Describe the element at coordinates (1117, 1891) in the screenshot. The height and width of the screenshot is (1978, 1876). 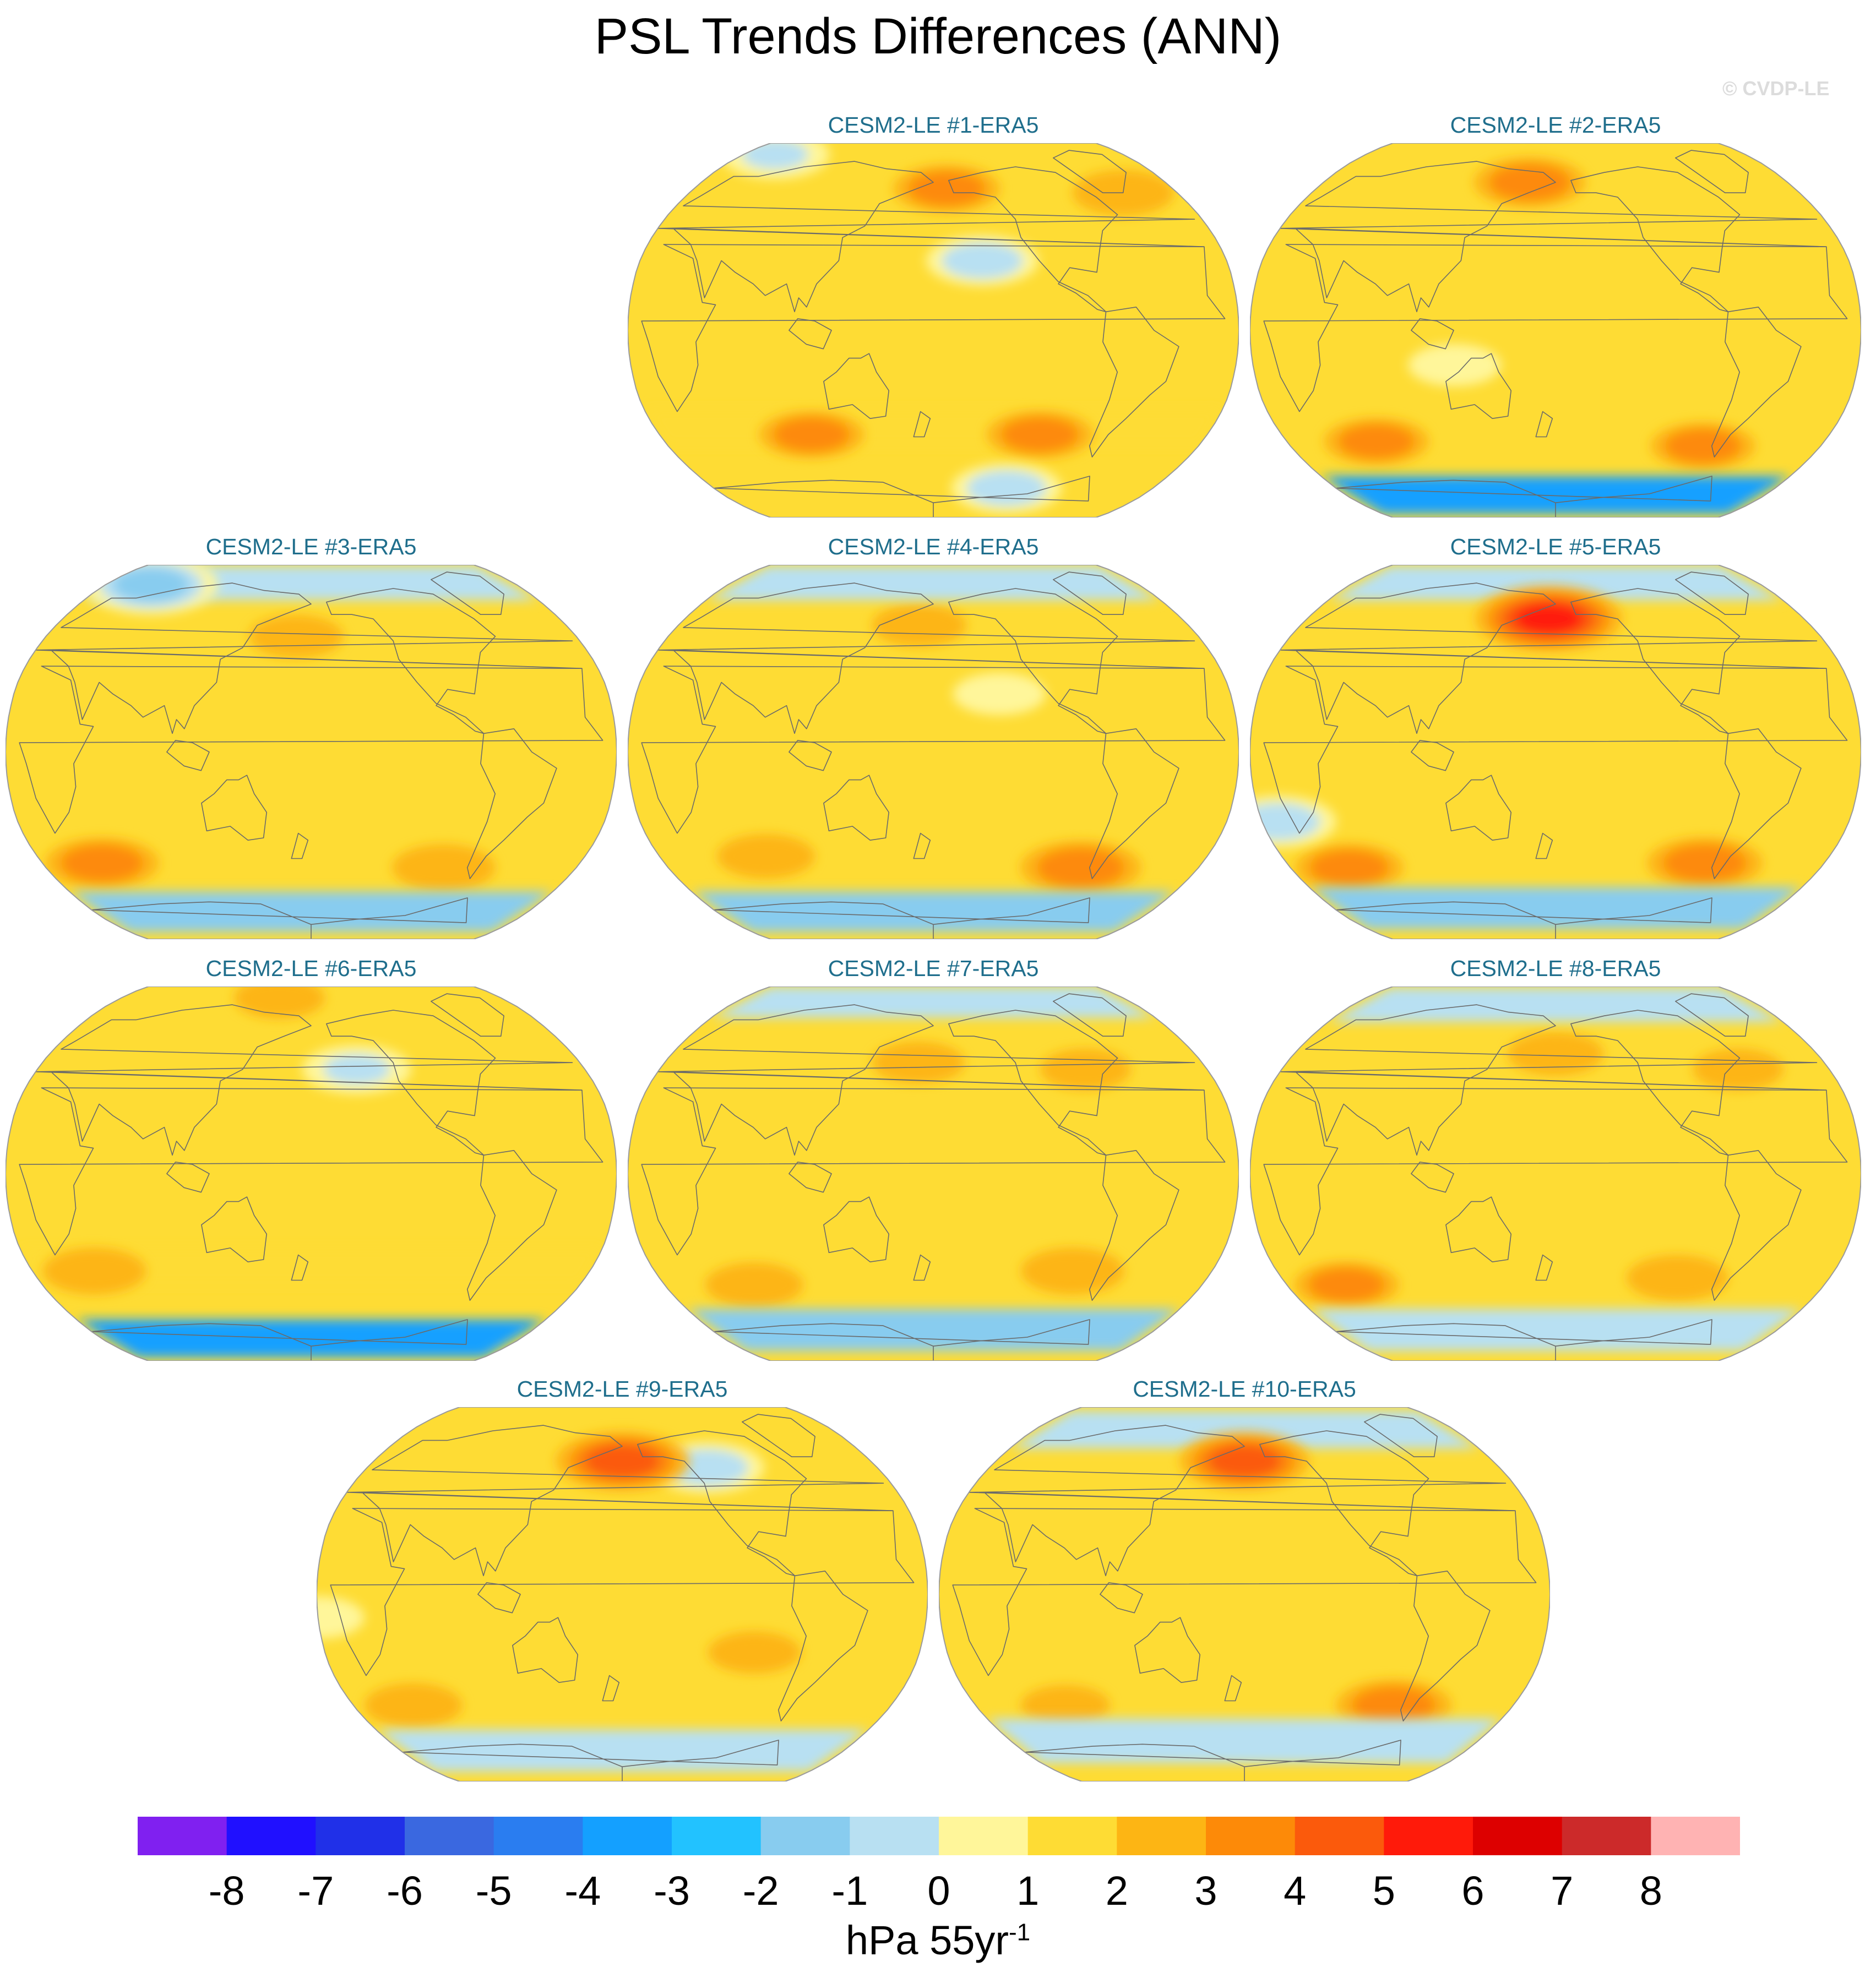
I see `colorbar-tick-label: 2` at that location.